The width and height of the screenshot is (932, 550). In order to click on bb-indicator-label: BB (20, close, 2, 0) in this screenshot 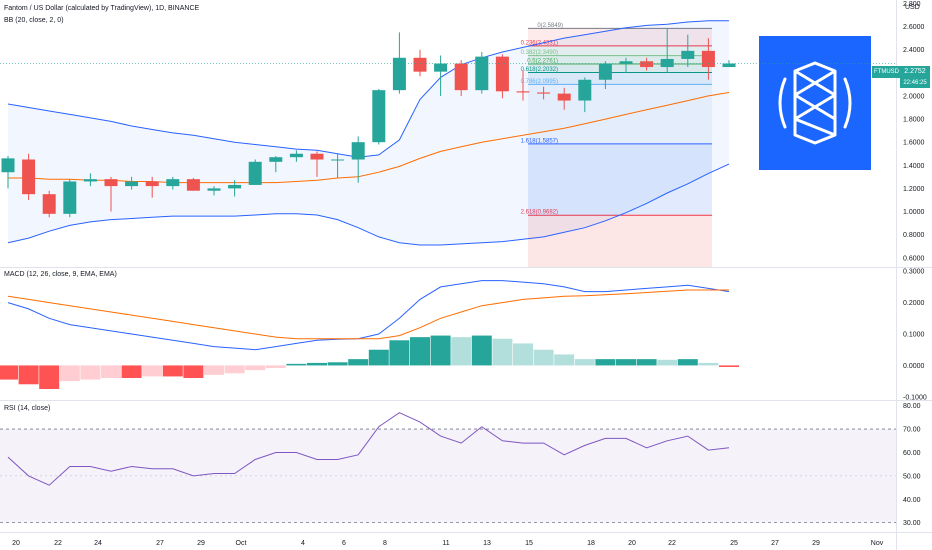, I will do `click(34, 20)`.